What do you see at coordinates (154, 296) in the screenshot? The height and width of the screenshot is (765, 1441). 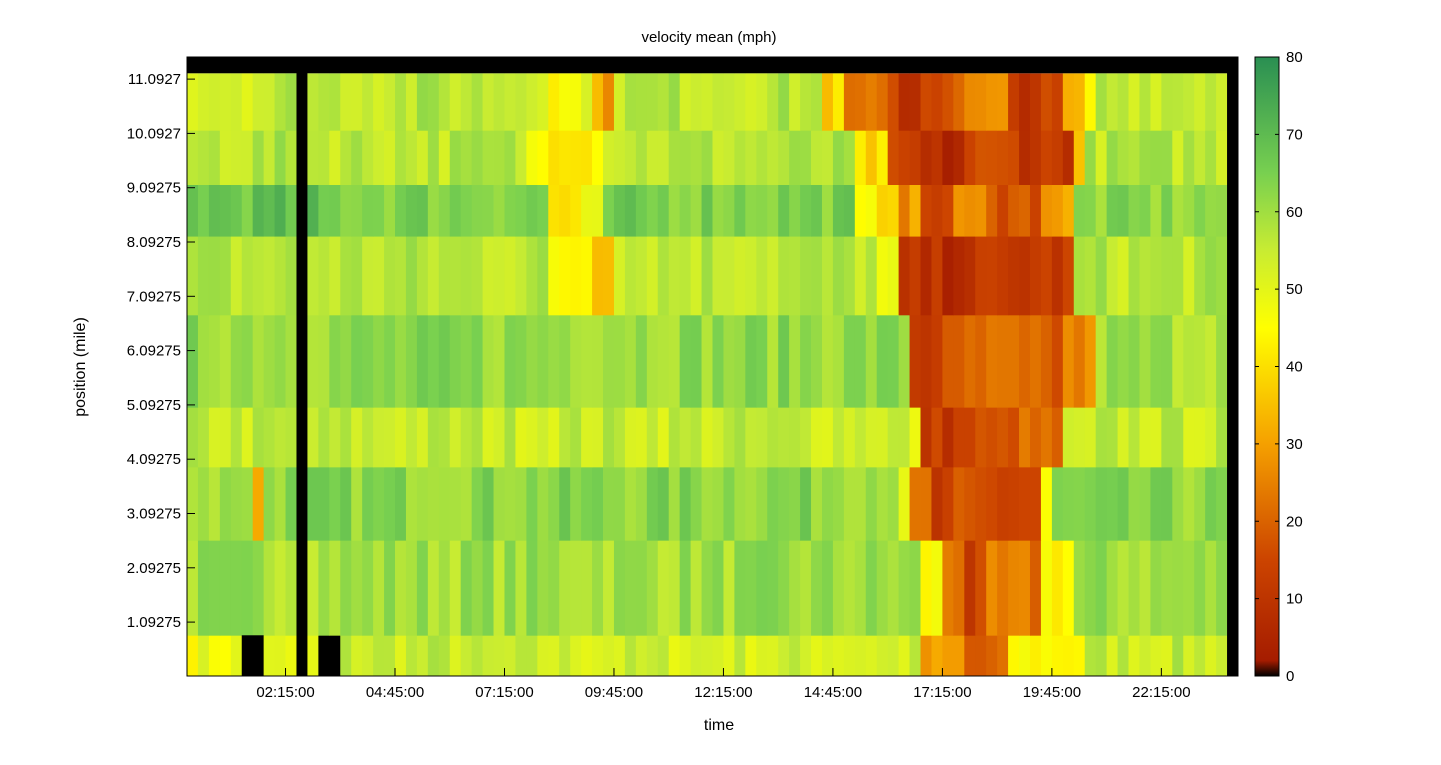 I see `y-tick-label: 7.09275` at bounding box center [154, 296].